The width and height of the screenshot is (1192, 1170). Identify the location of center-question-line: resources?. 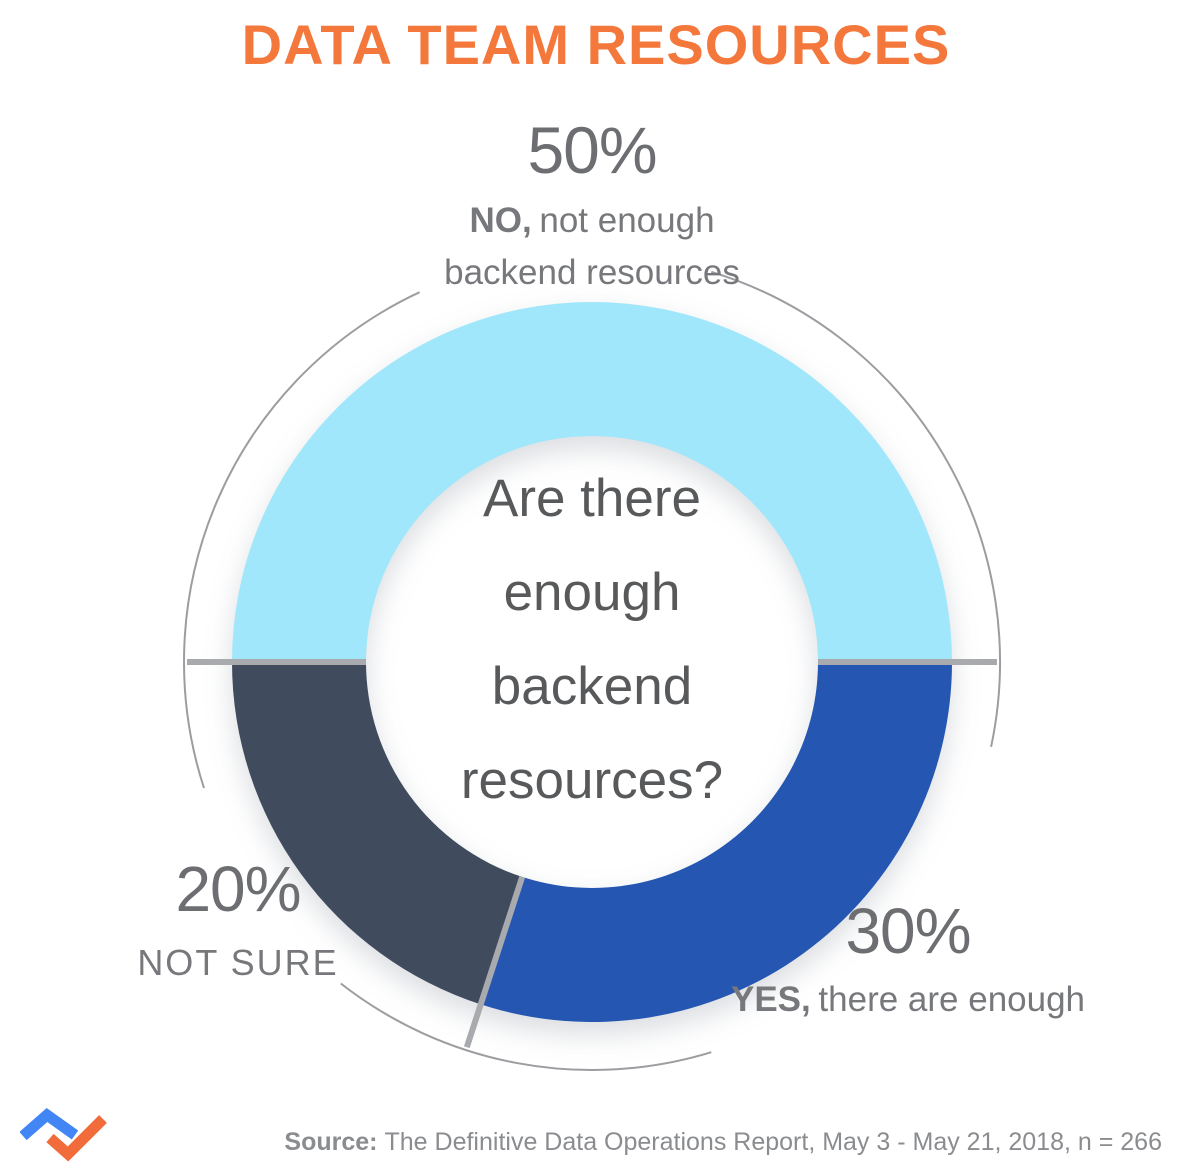
(592, 780).